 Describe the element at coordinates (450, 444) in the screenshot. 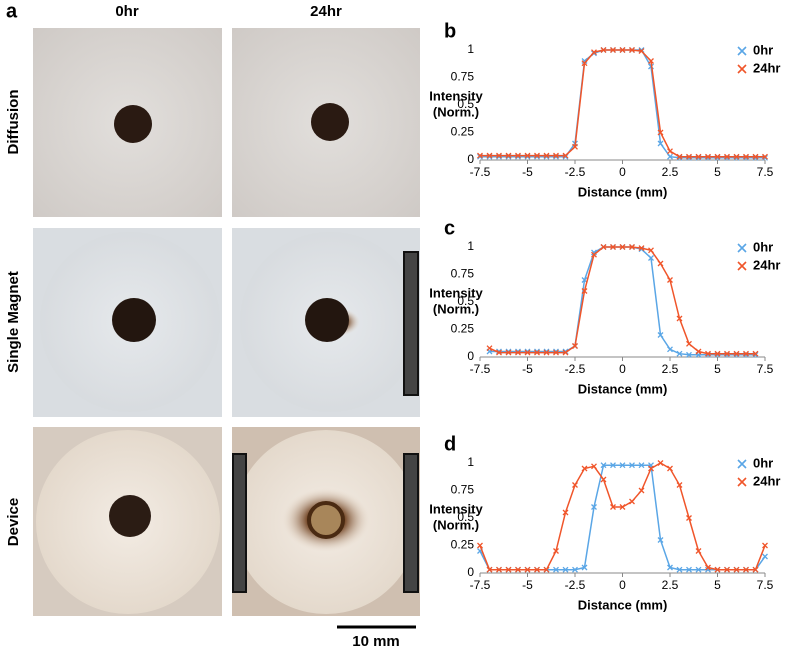

I see `panel-label: d` at that location.